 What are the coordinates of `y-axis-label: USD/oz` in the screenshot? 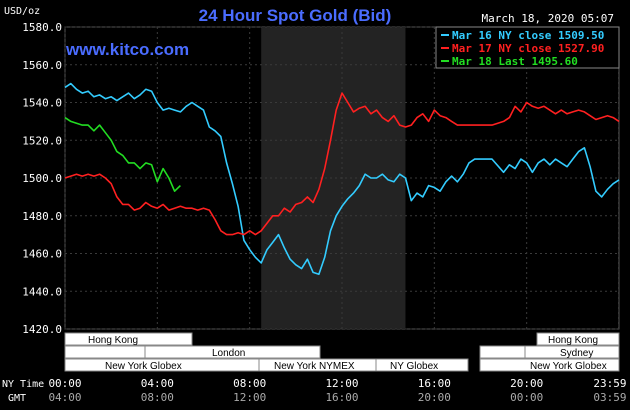 It's located at (22, 11).